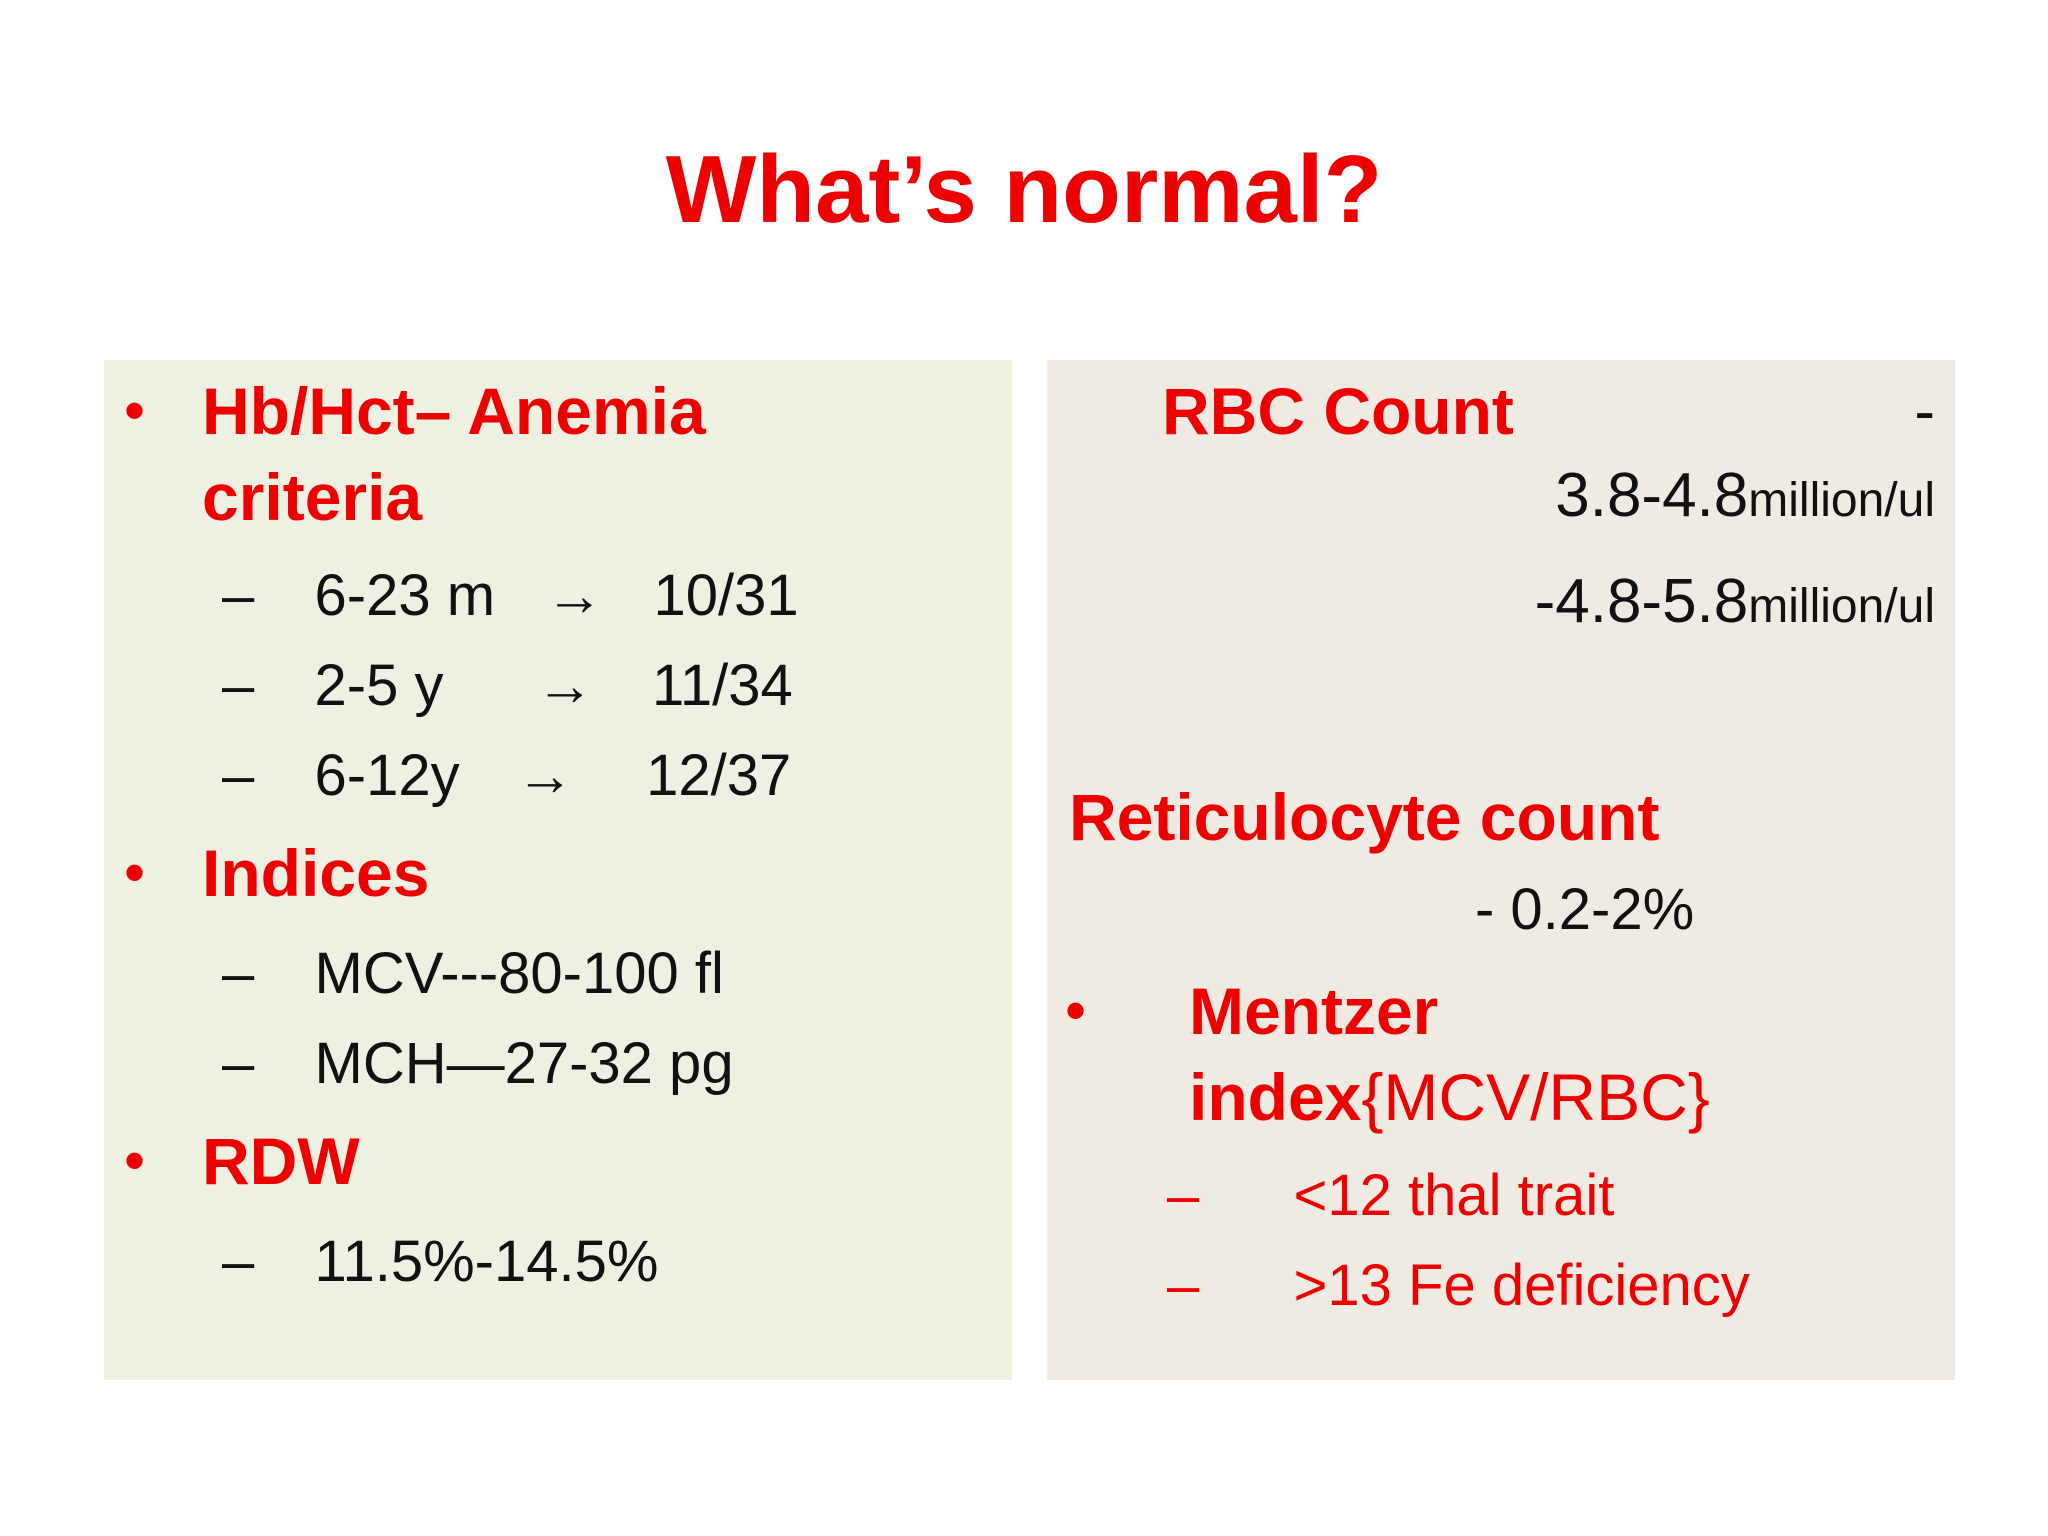 This screenshot has width=2048, height=1536. What do you see at coordinates (281, 1161) in the screenshot?
I see `bullet-heading-rdw: RDW` at bounding box center [281, 1161].